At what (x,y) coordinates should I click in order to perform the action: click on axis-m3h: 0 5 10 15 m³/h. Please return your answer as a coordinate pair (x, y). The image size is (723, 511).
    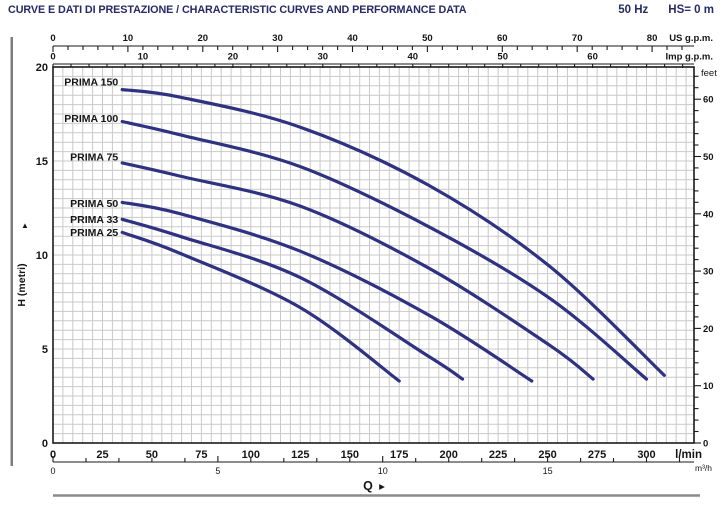
    Looking at the image, I should click on (381, 466).